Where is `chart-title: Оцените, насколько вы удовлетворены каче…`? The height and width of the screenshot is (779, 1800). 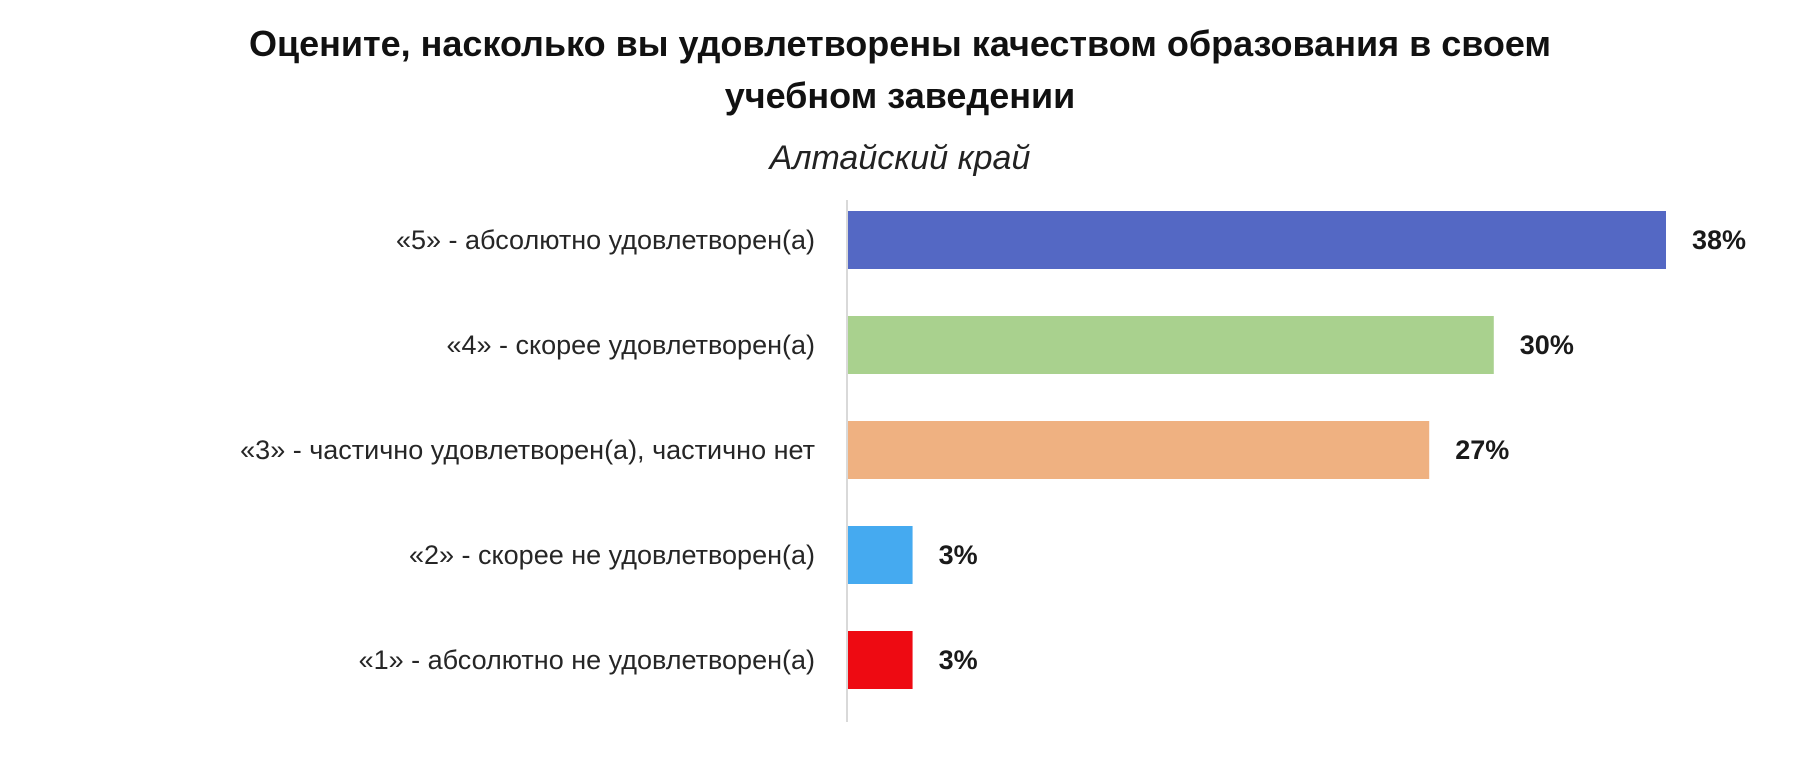
chart-title: Оцените, насколько вы удовлетворены каче… is located at coordinates (900, 70).